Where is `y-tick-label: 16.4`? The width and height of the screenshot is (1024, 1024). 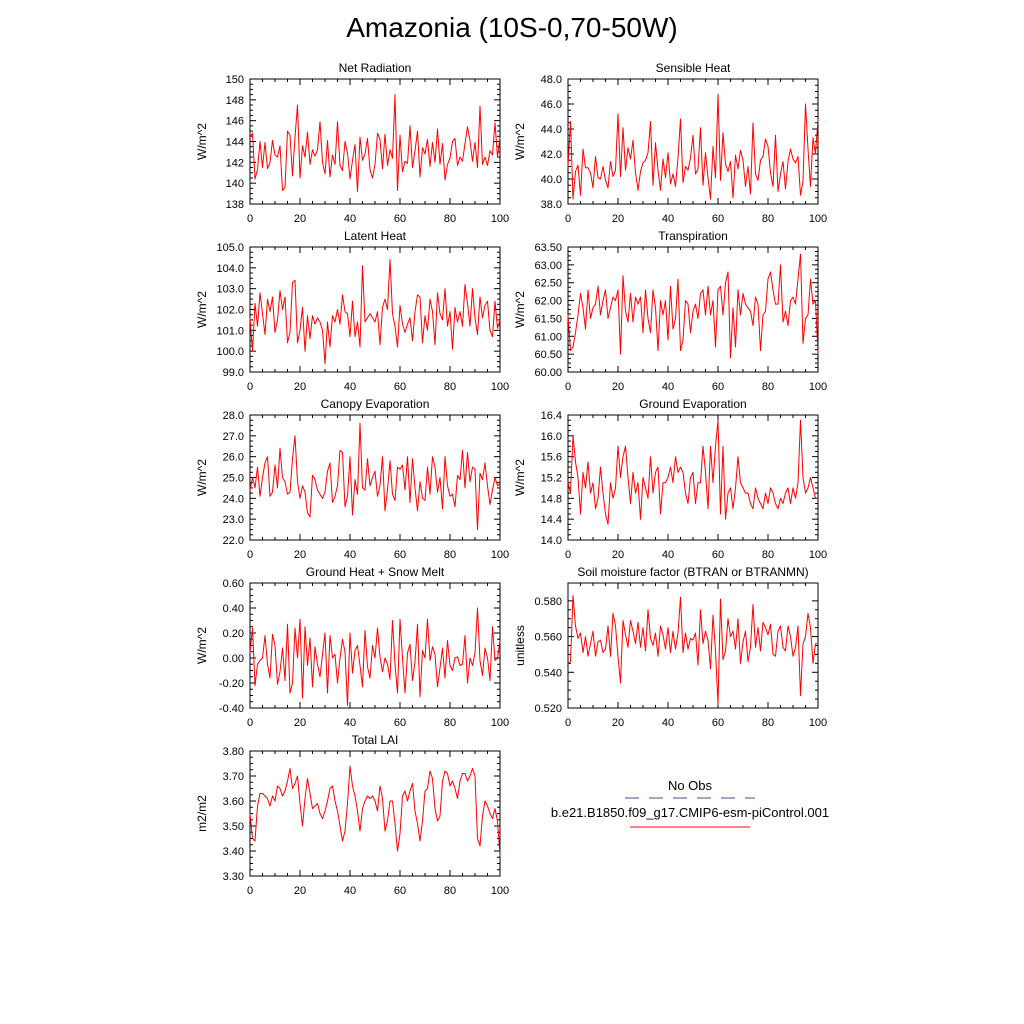 y-tick-label: 16.4 is located at coordinates (551, 416).